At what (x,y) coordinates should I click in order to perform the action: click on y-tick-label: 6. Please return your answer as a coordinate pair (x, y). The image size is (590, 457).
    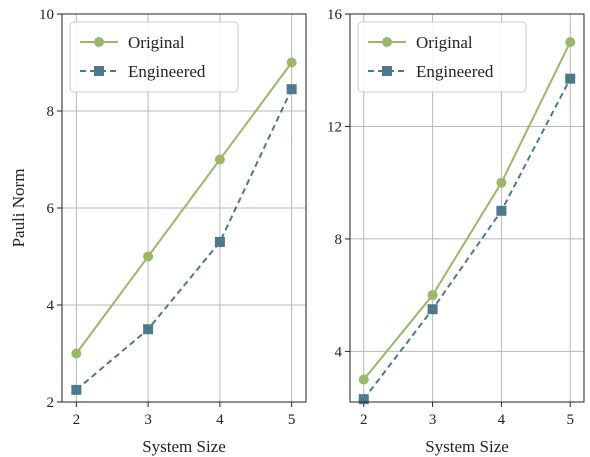
    Looking at the image, I should click on (51, 209).